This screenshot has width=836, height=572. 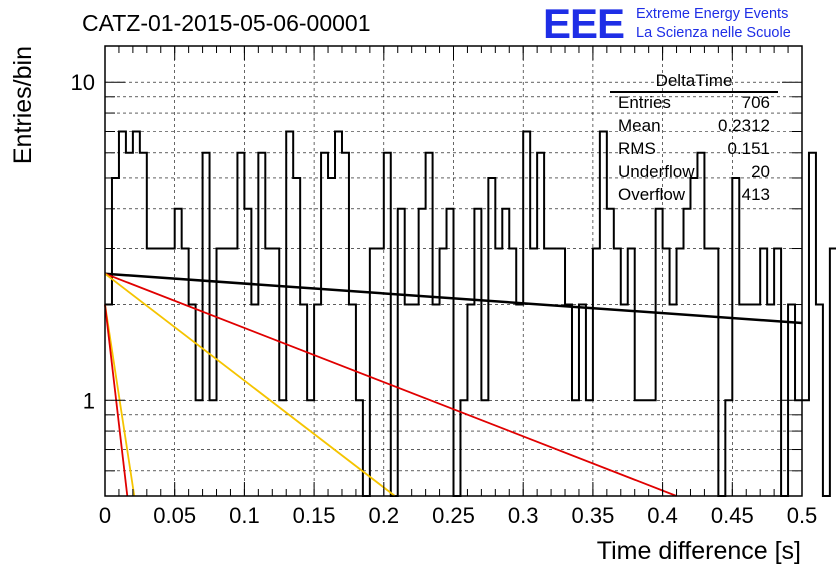 I want to click on stats-row-underflow: Underflow 20, so click(x=694, y=173).